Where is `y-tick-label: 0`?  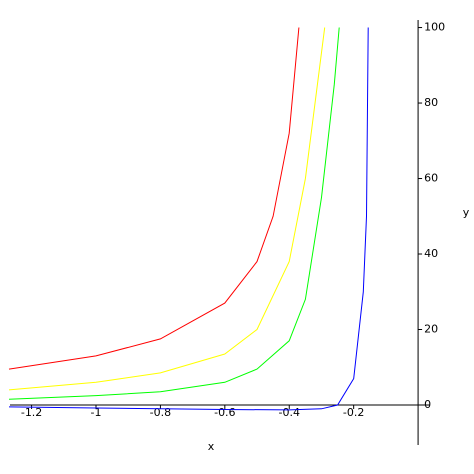 y-tick-label: 0 is located at coordinates (427, 404).